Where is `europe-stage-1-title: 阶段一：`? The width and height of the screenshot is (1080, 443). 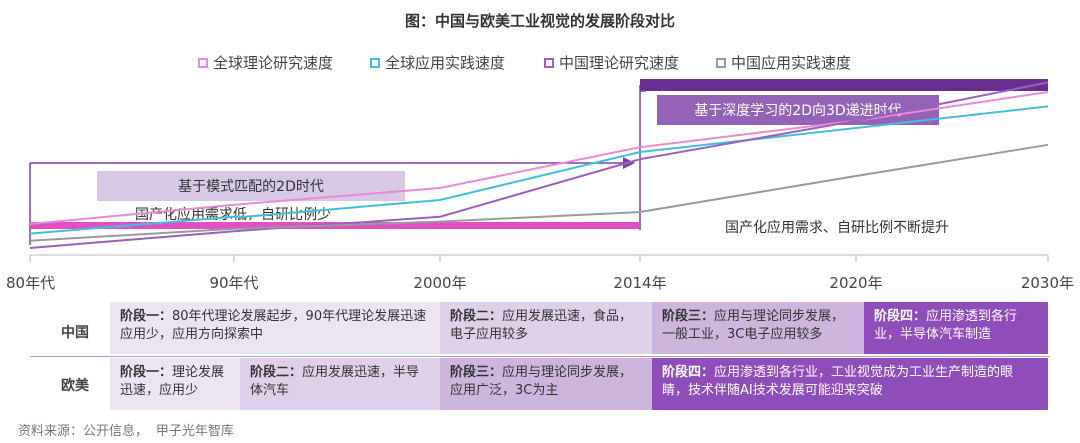
europe-stage-1-title: 阶段一： is located at coordinates (146, 372).